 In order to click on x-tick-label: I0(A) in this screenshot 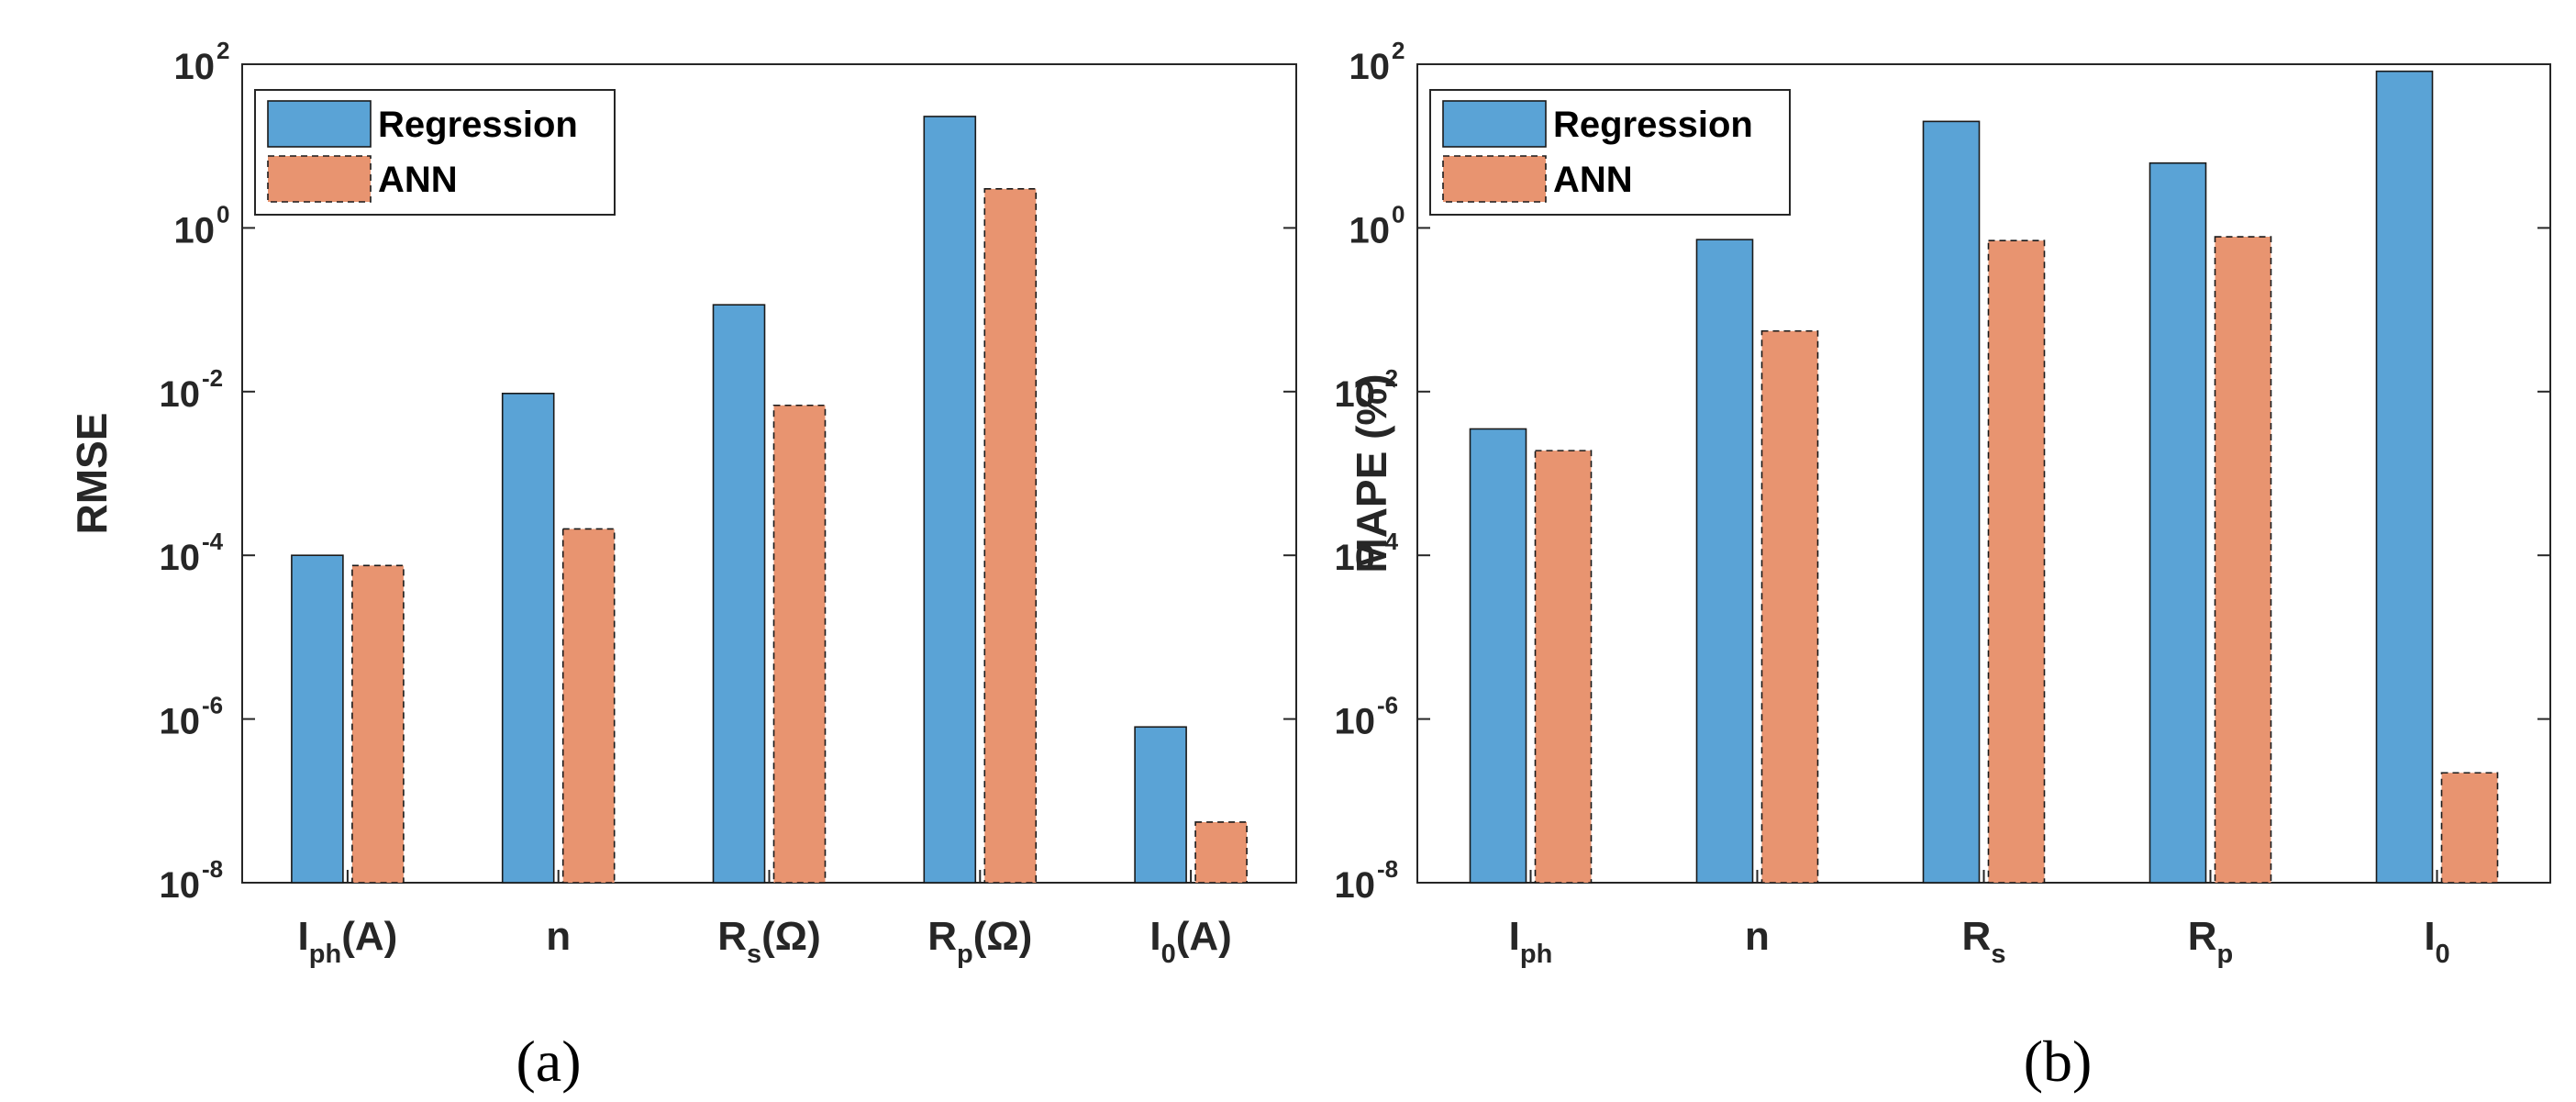, I will do `click(1190, 941)`.